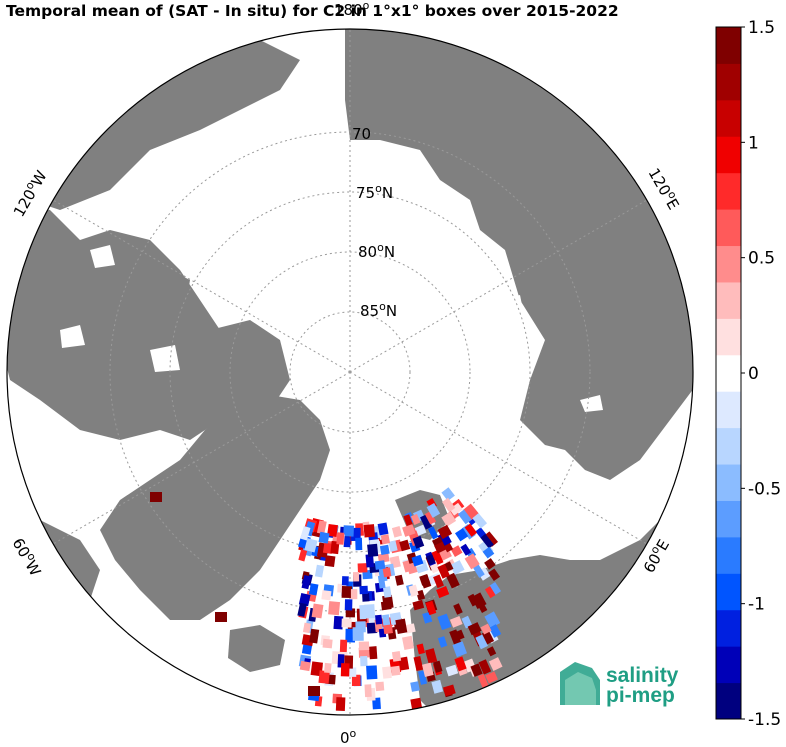  Describe the element at coordinates (352, 9) in the screenshot. I see `lon-label-180: 180o` at that location.